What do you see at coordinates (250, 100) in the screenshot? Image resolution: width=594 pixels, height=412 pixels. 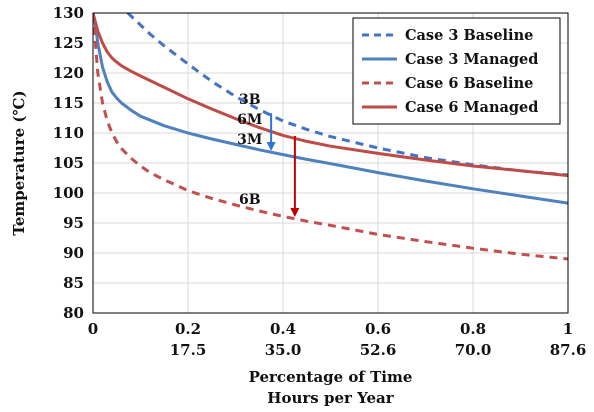 I see `series-annotation: 3B` at bounding box center [250, 100].